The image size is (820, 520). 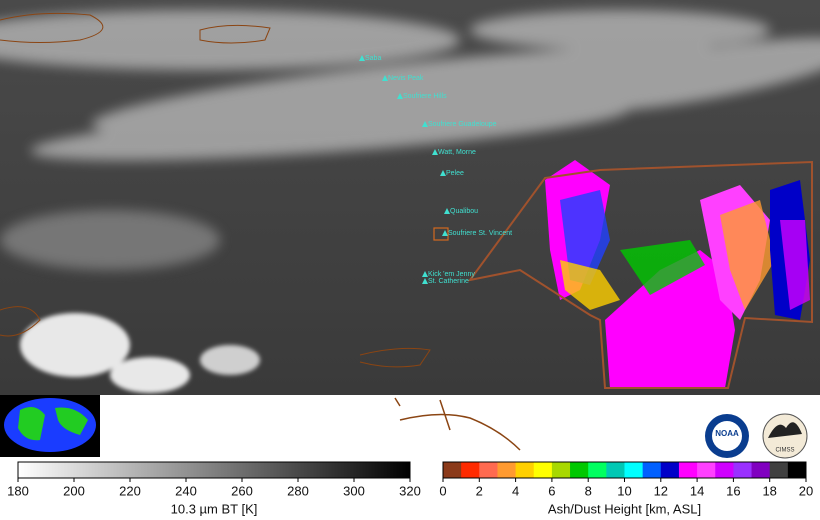 What do you see at coordinates (769, 490) in the screenshot?
I see `tick-label: 18` at bounding box center [769, 490].